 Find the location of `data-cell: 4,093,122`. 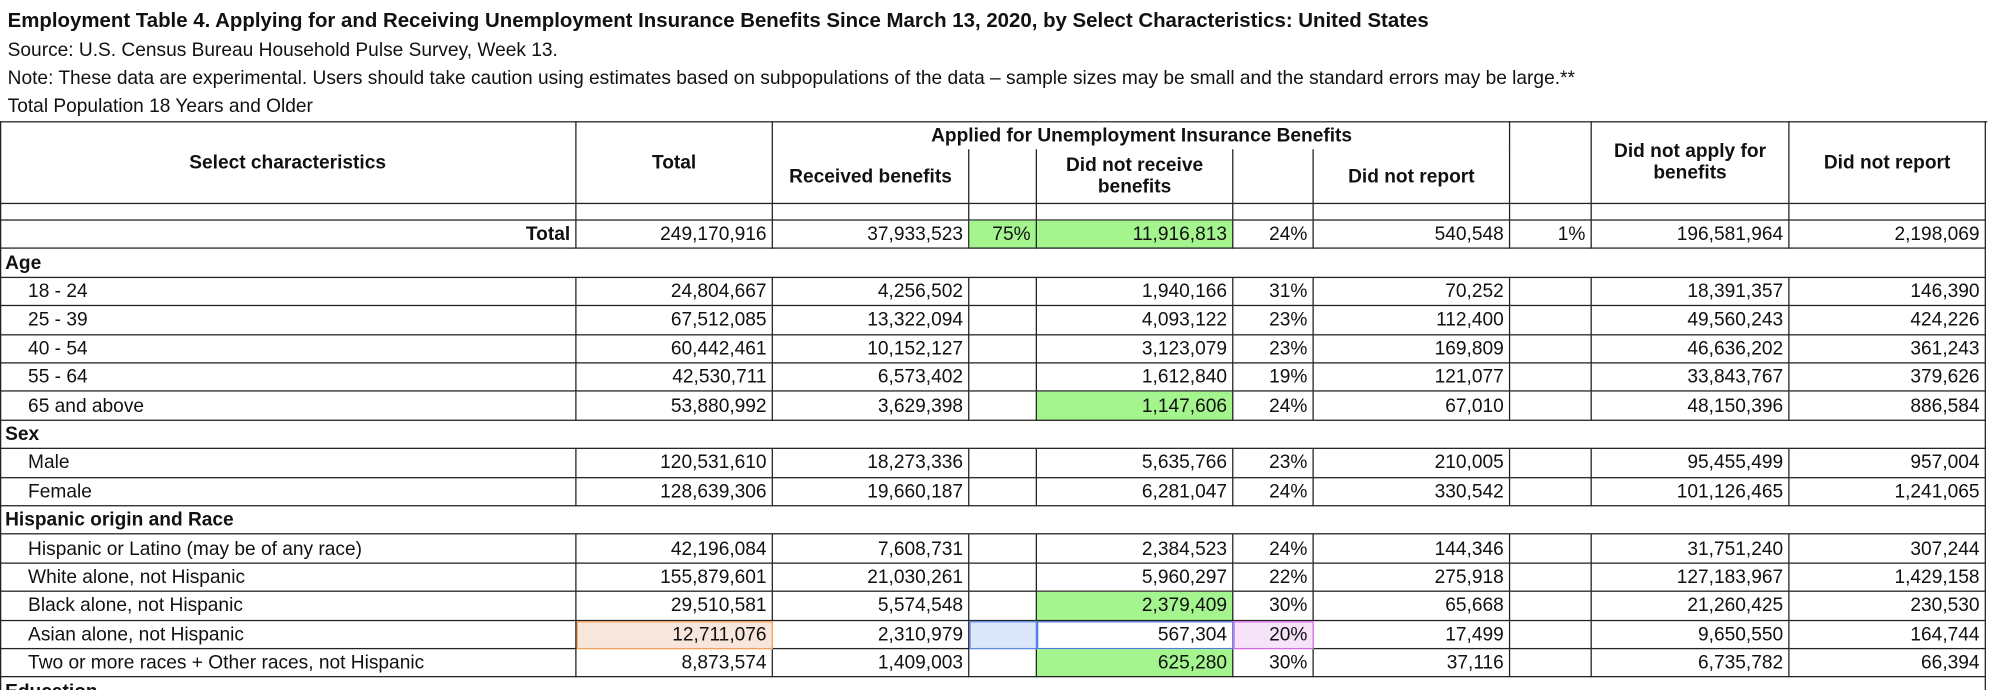

data-cell: 4,093,122 is located at coordinates (1135, 320).